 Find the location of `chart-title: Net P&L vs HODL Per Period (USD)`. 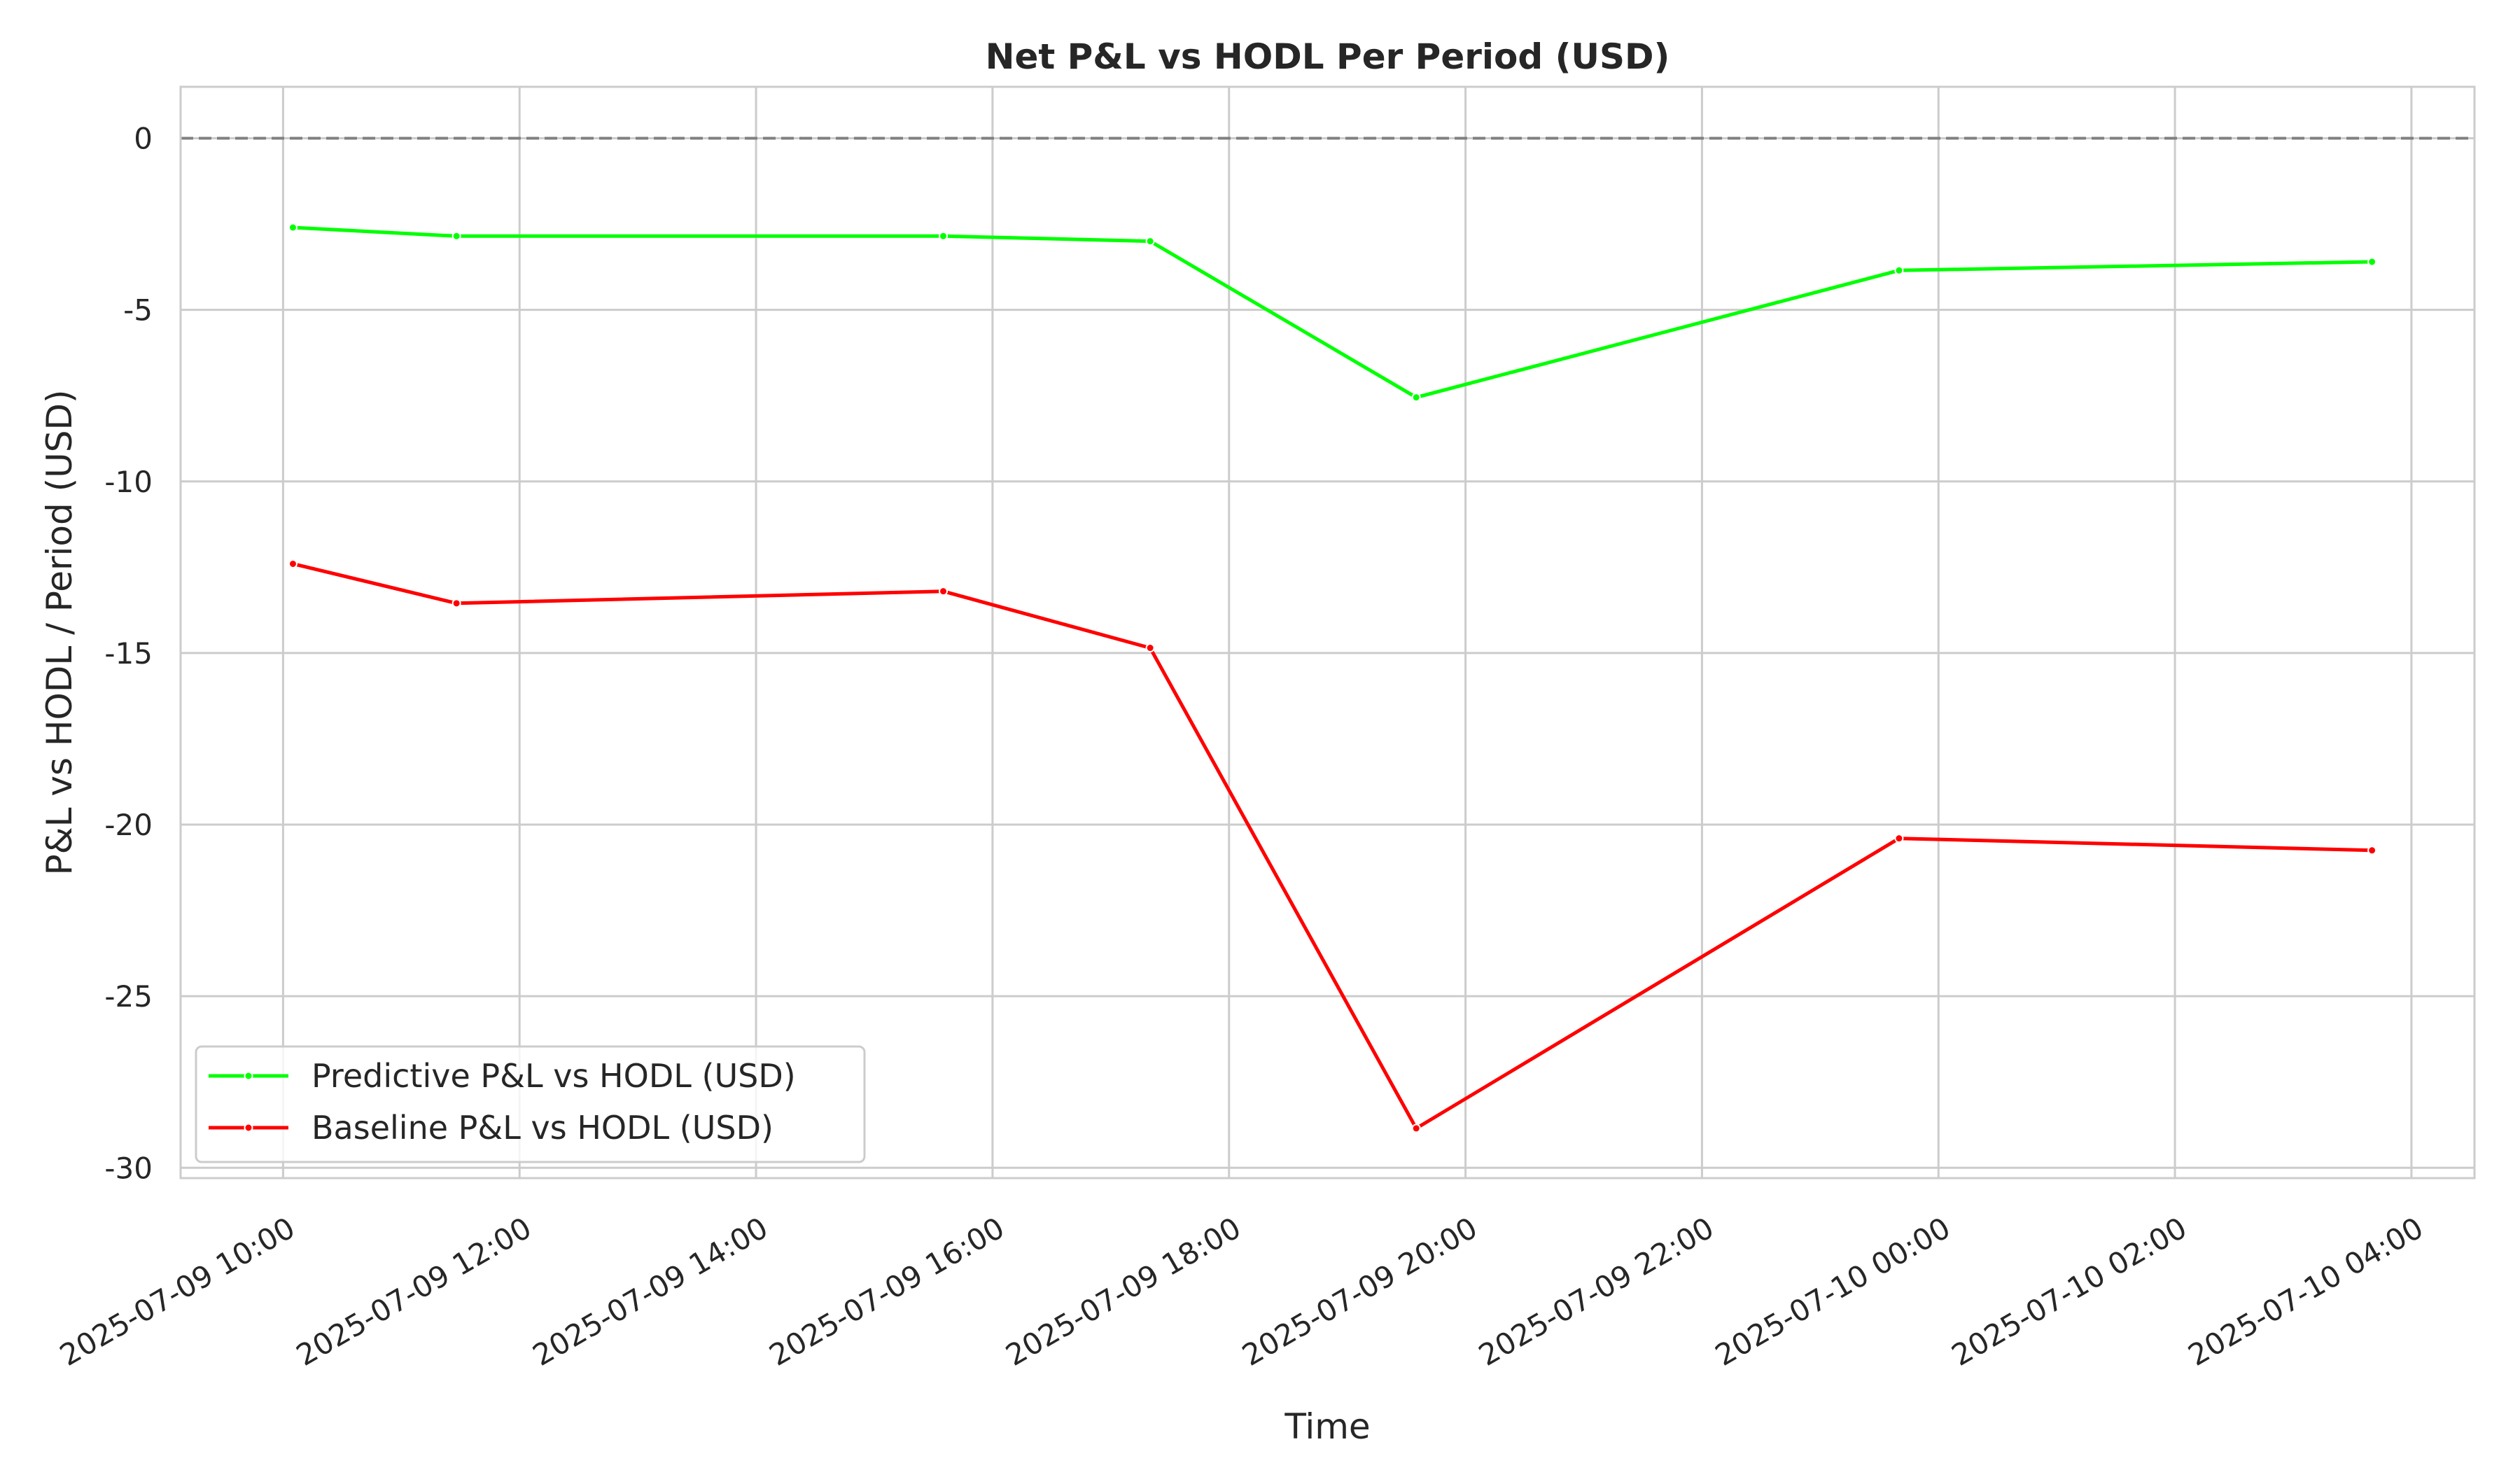

chart-title: Net P&L vs HODL Per Period (USD) is located at coordinates (1328, 56).